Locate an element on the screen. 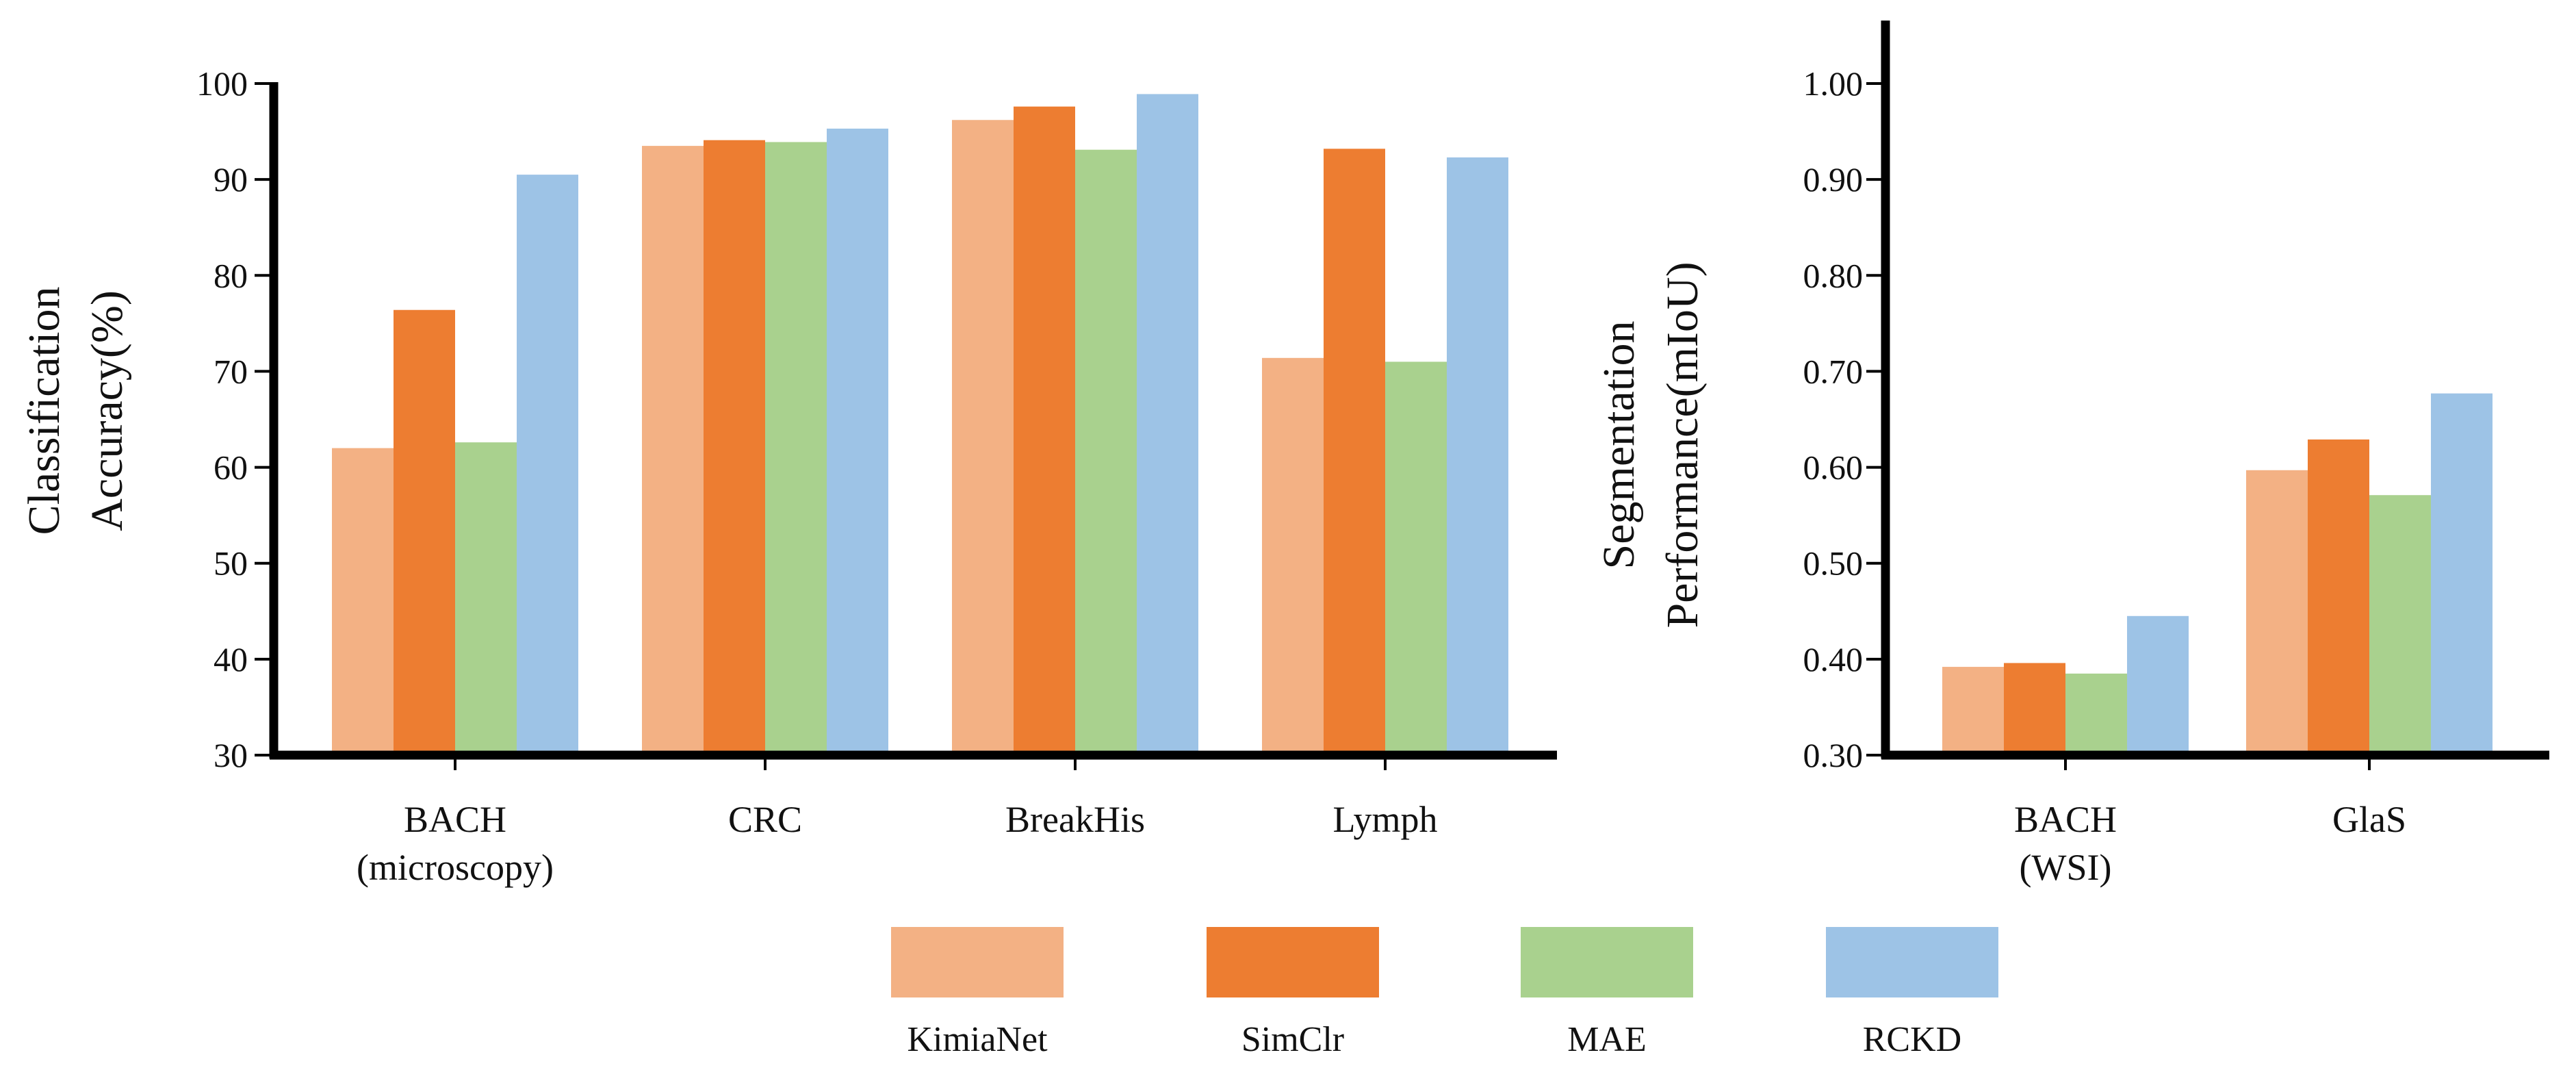 The height and width of the screenshot is (1068, 2576). bar-simclr-glas is located at coordinates (2338, 597).